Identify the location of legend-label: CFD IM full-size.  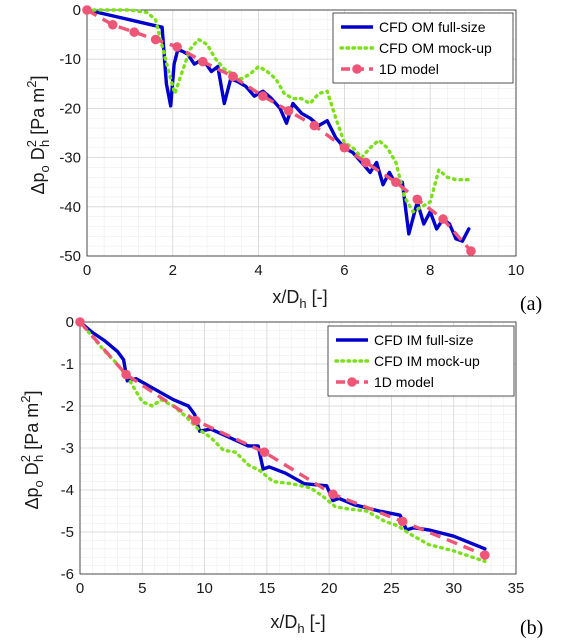
(424, 340).